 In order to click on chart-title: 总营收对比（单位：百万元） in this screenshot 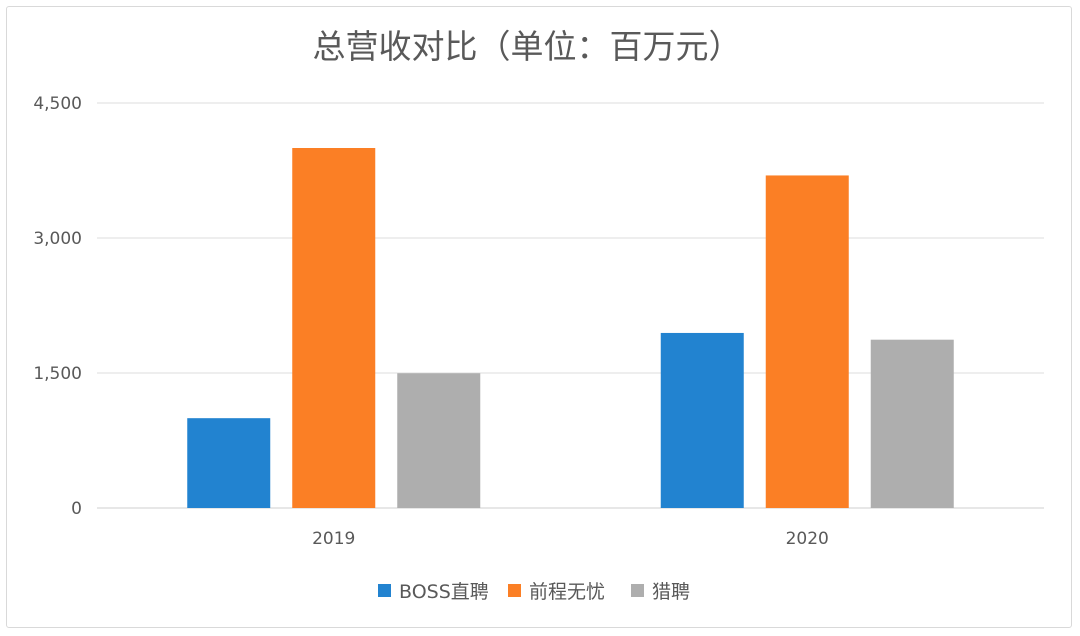, I will do `click(527, 46)`.